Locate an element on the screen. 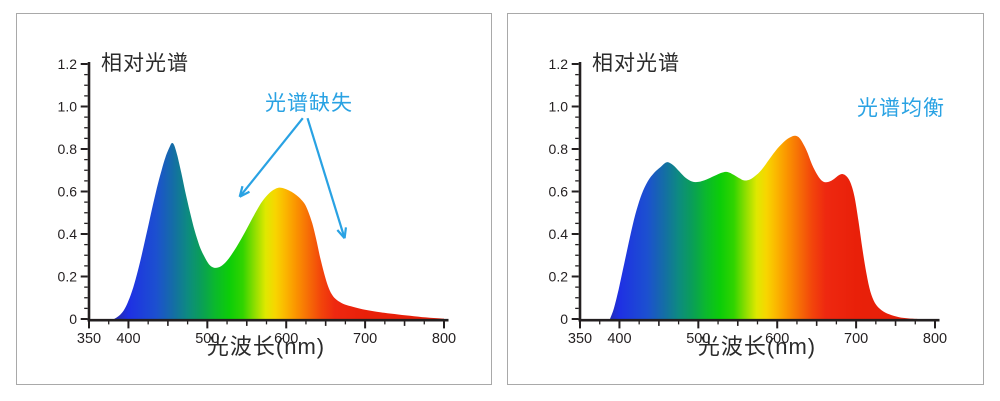 This screenshot has width=1000, height=401. x-axis-label-right: 光波长(nm) is located at coordinates (757, 346).